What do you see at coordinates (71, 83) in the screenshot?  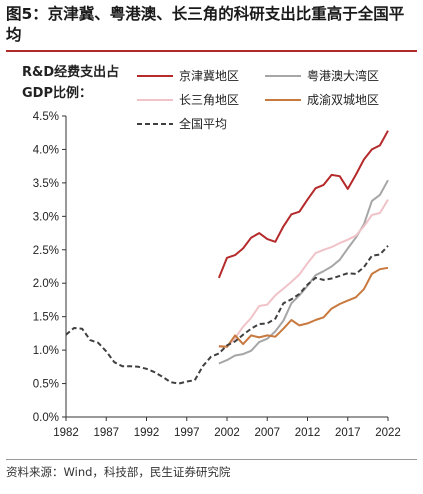 I see `y-axis-label: R&D经费支出占GDP比例：` at bounding box center [71, 83].